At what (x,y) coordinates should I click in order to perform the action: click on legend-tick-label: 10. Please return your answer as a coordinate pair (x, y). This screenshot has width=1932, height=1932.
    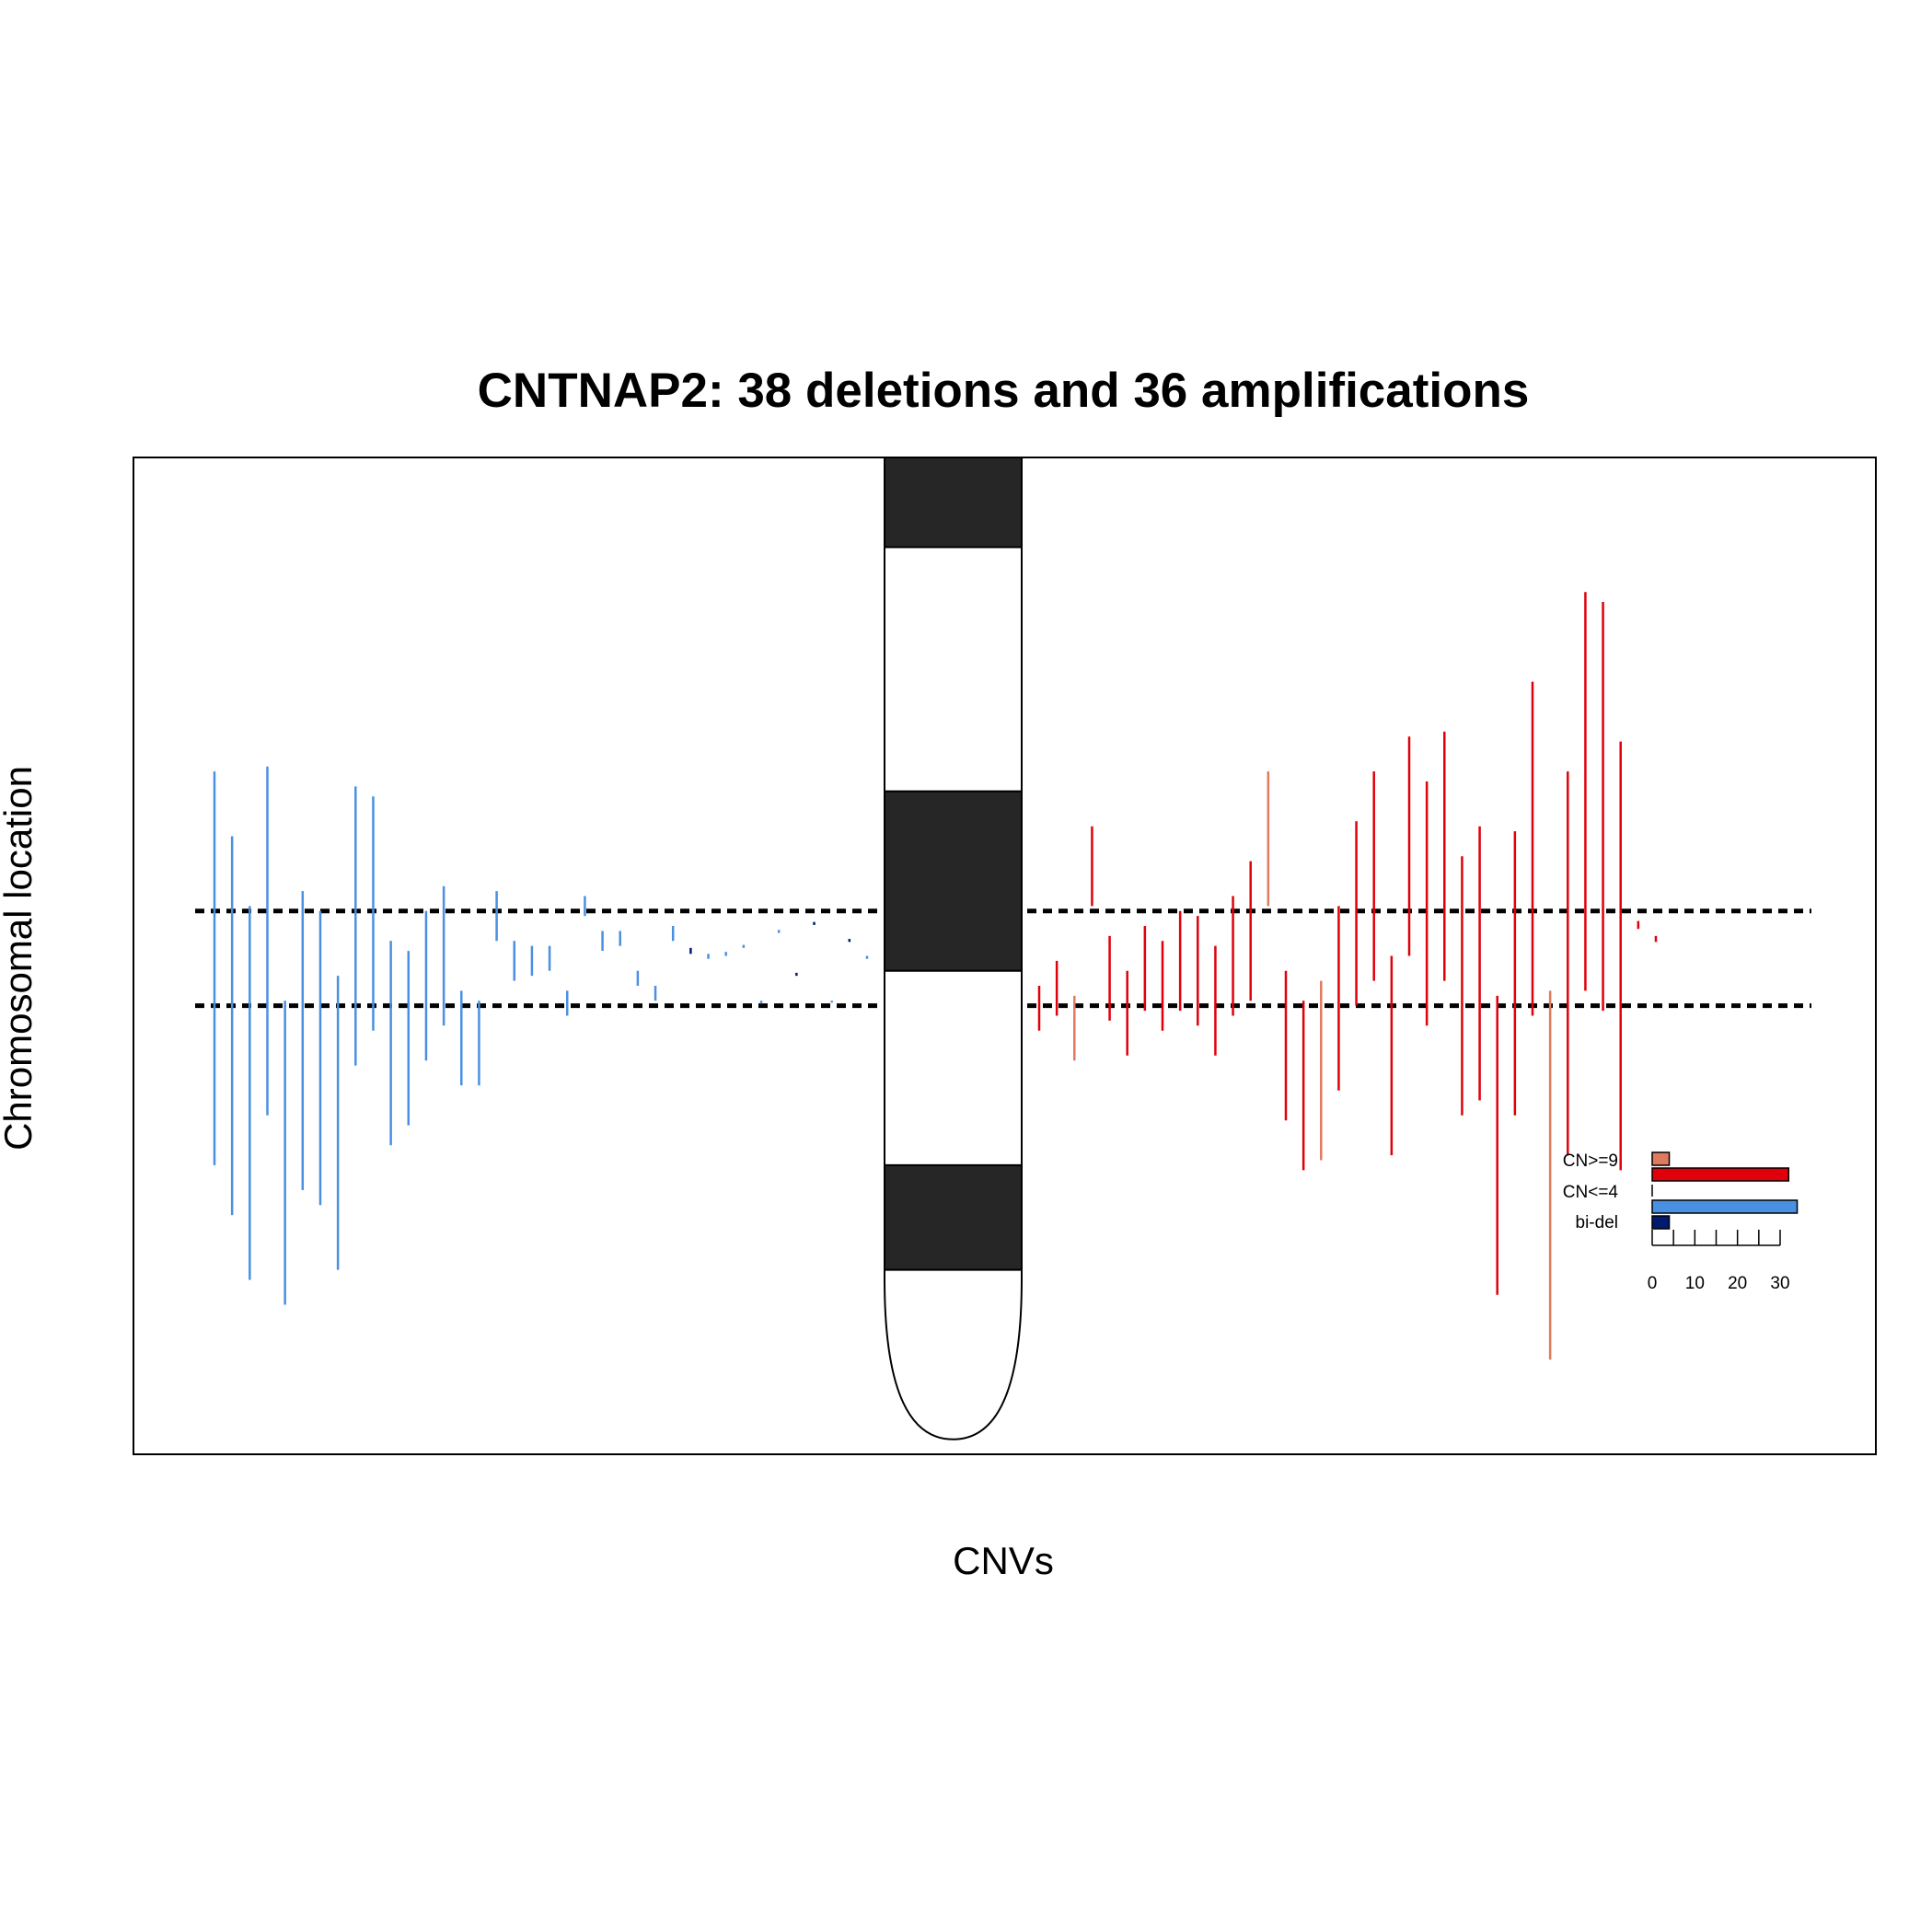
    Looking at the image, I should click on (1695, 1284).